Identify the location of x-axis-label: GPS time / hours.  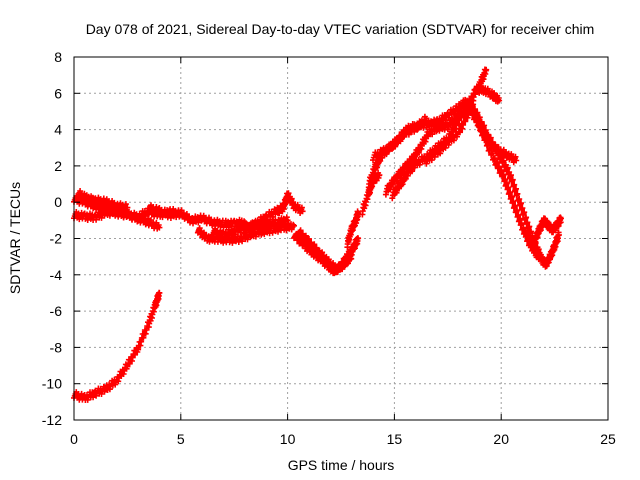
(341, 465).